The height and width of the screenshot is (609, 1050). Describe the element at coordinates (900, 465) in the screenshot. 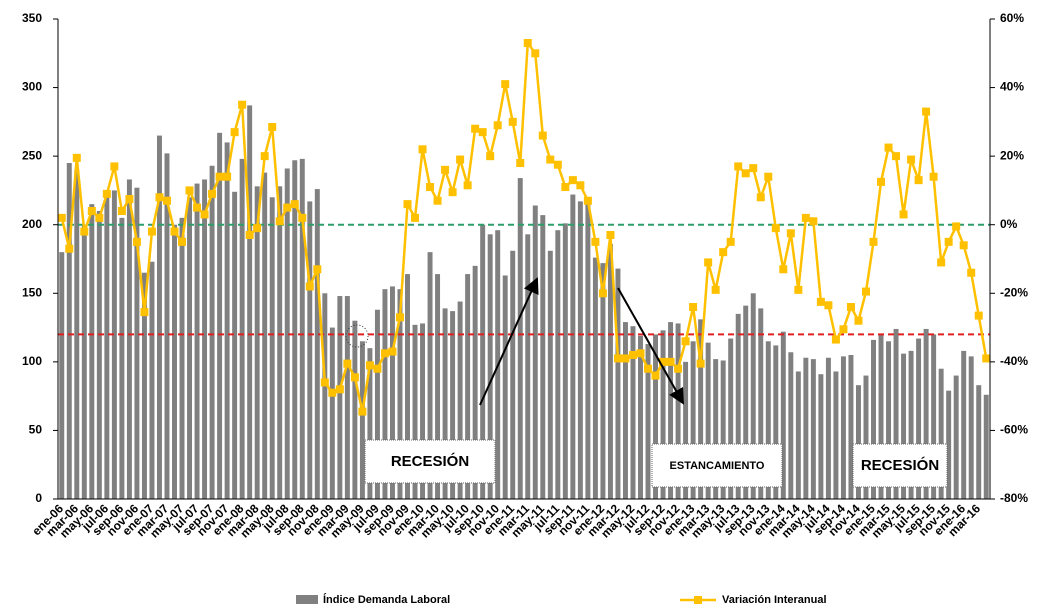

I see `annotation: RECESIÓN` at that location.